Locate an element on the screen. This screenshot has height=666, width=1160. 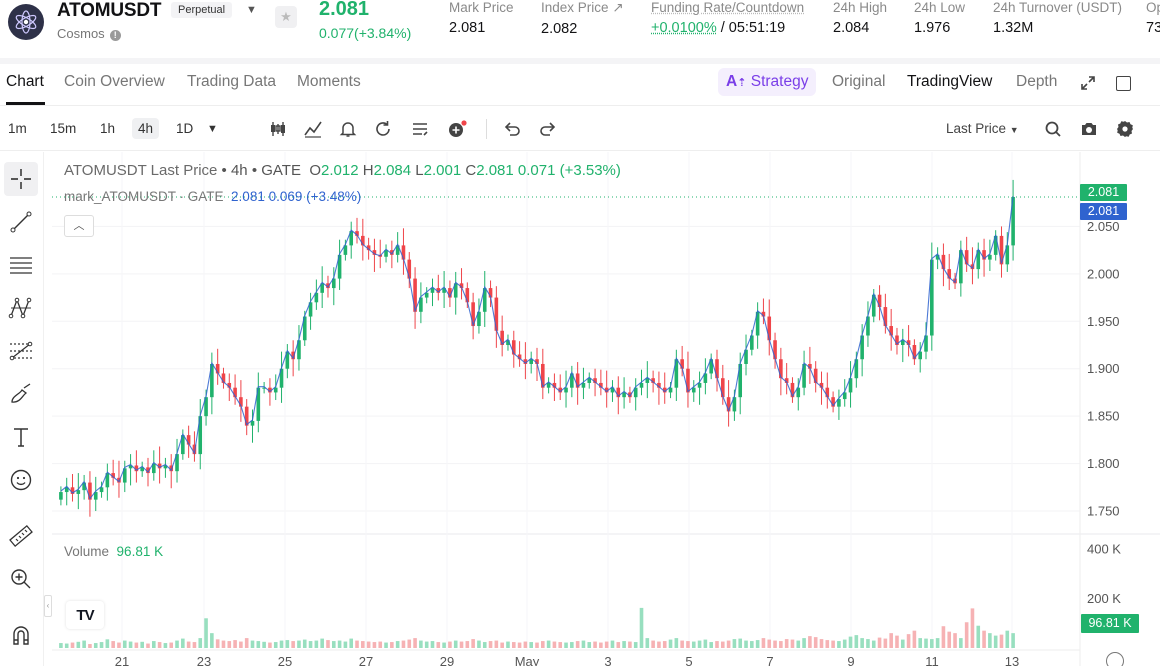
interval-1h: 1h is located at coordinates (108, 128).